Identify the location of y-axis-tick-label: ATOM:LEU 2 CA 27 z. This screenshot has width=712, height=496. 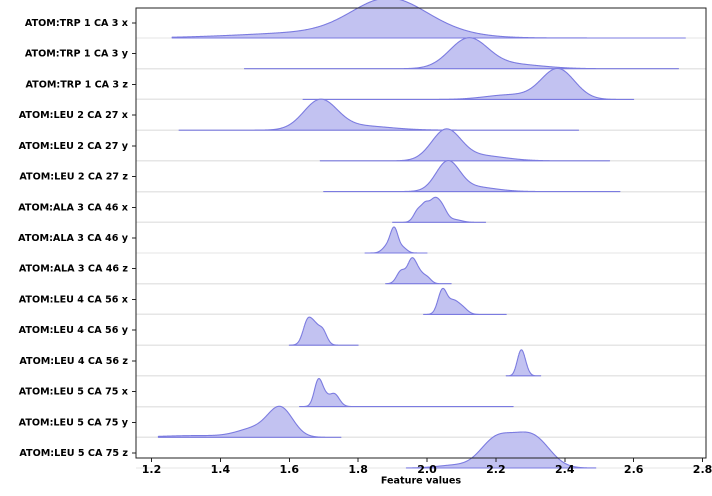
(73, 177).